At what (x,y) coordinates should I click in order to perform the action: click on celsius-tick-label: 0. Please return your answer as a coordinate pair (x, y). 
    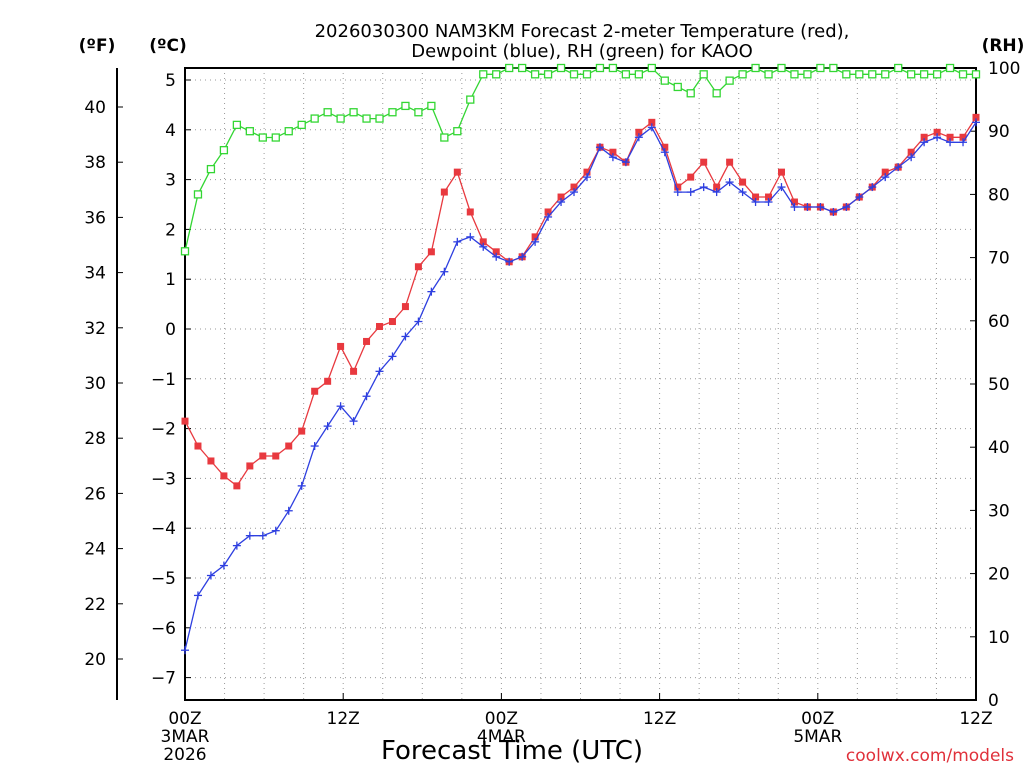
    Looking at the image, I should click on (170, 330).